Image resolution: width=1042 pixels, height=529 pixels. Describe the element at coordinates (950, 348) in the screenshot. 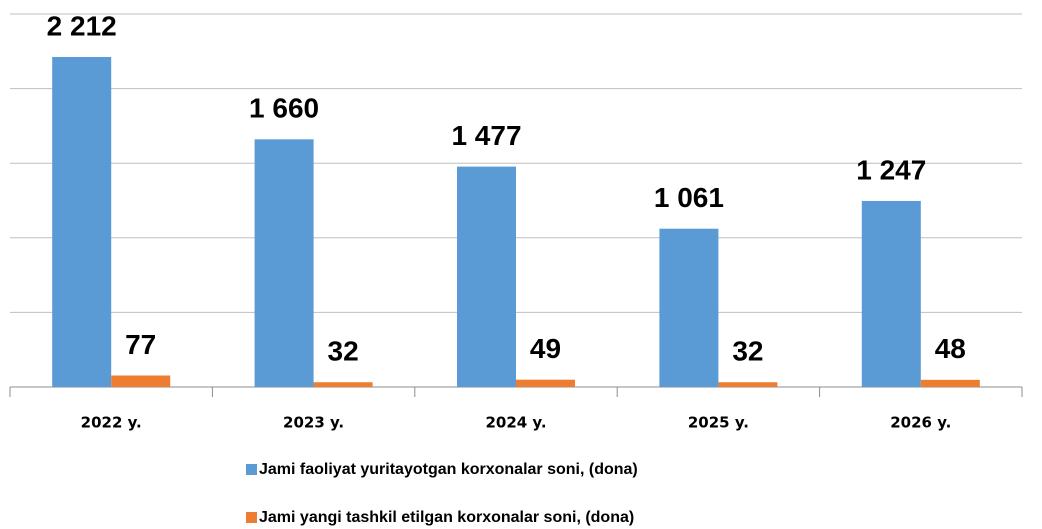

I see `value-label: 48` at that location.